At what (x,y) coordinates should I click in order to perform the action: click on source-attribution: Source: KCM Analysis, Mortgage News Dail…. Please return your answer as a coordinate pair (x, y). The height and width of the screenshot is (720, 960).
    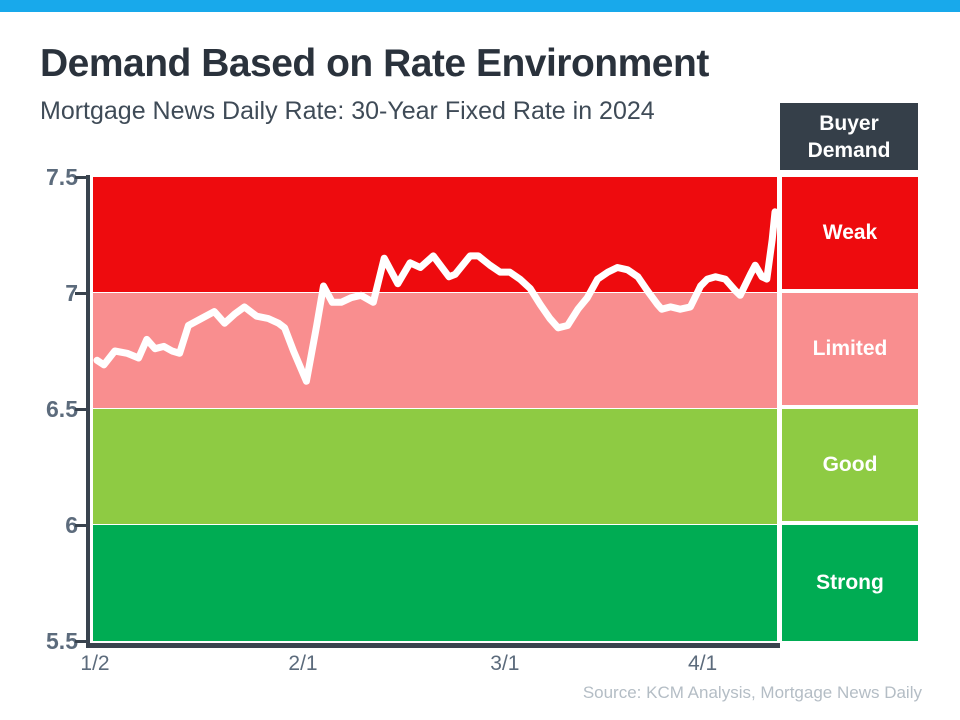
    Looking at the image, I should click on (752, 692).